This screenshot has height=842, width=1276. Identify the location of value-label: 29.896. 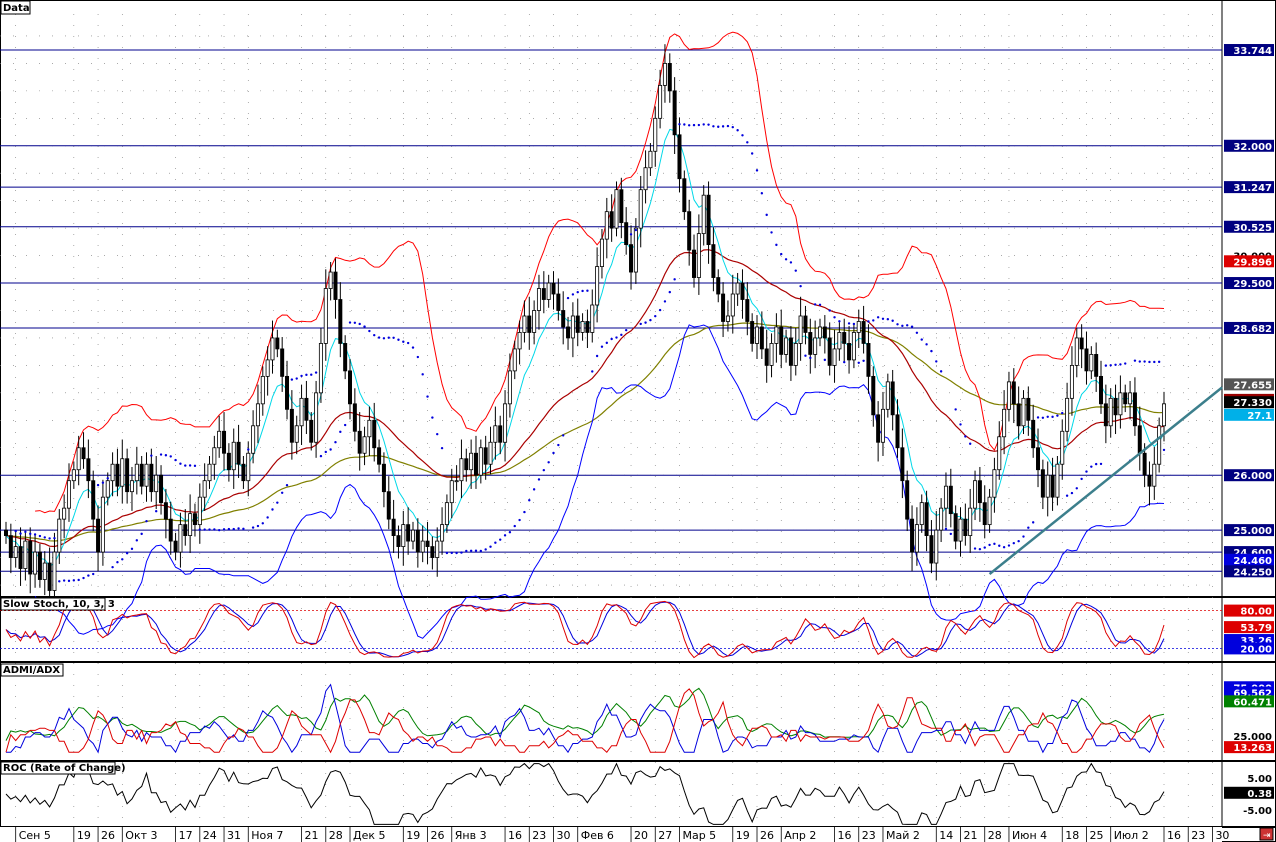
(1252, 262).